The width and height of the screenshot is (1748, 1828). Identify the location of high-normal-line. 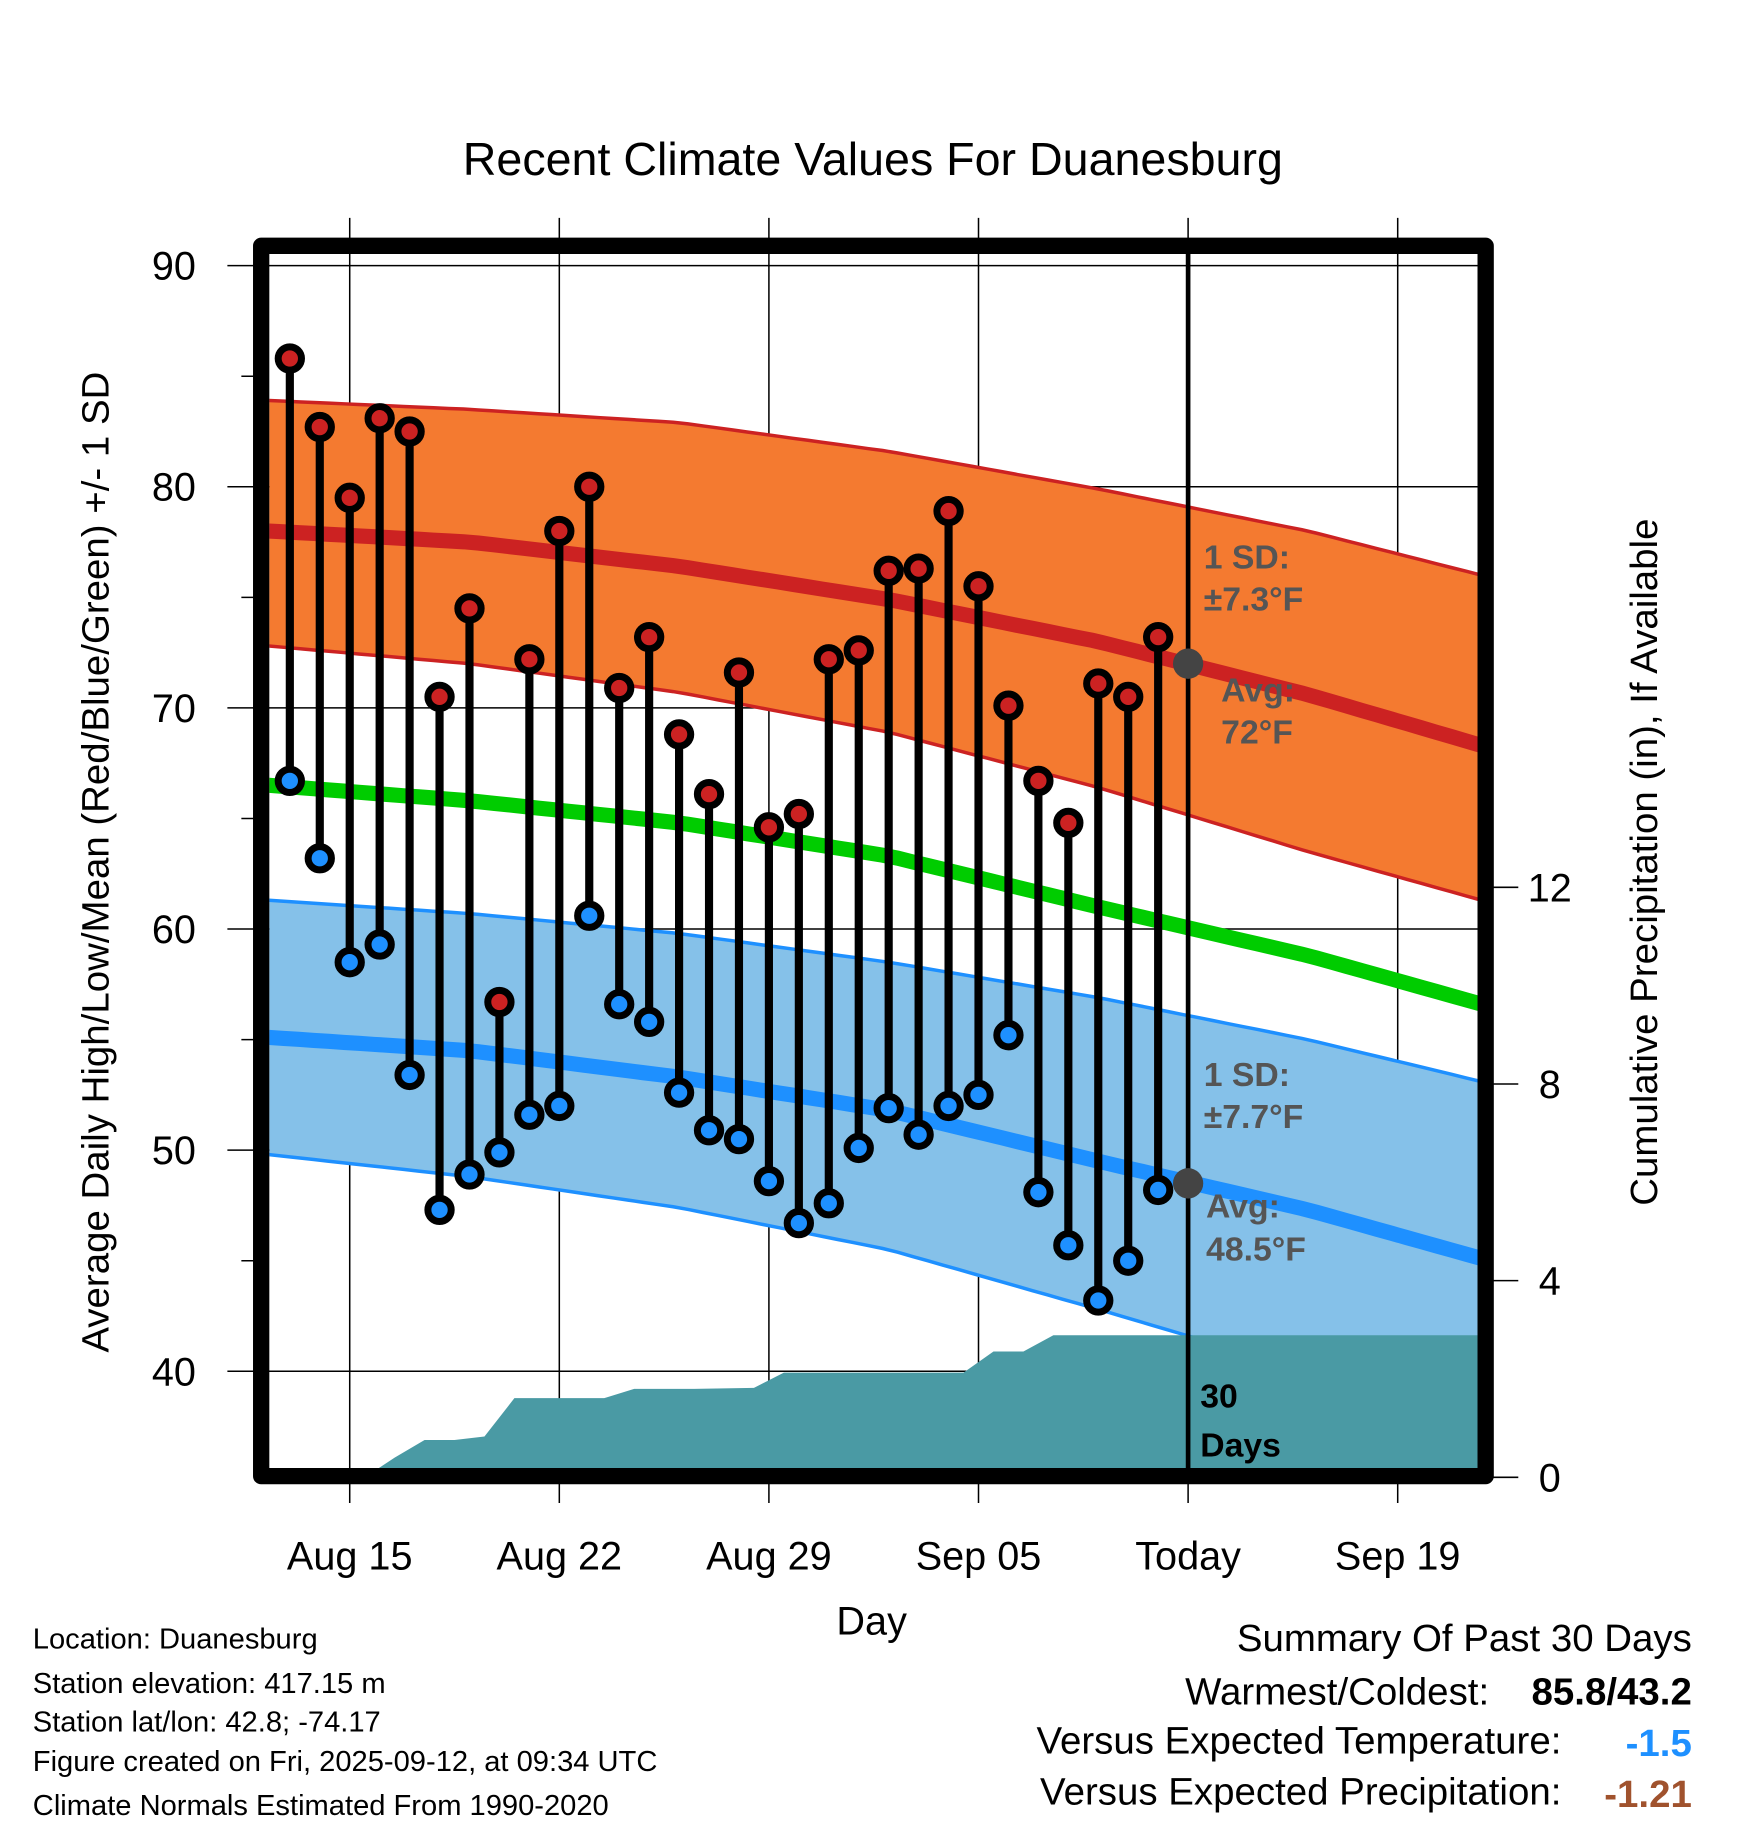
(873, 638).